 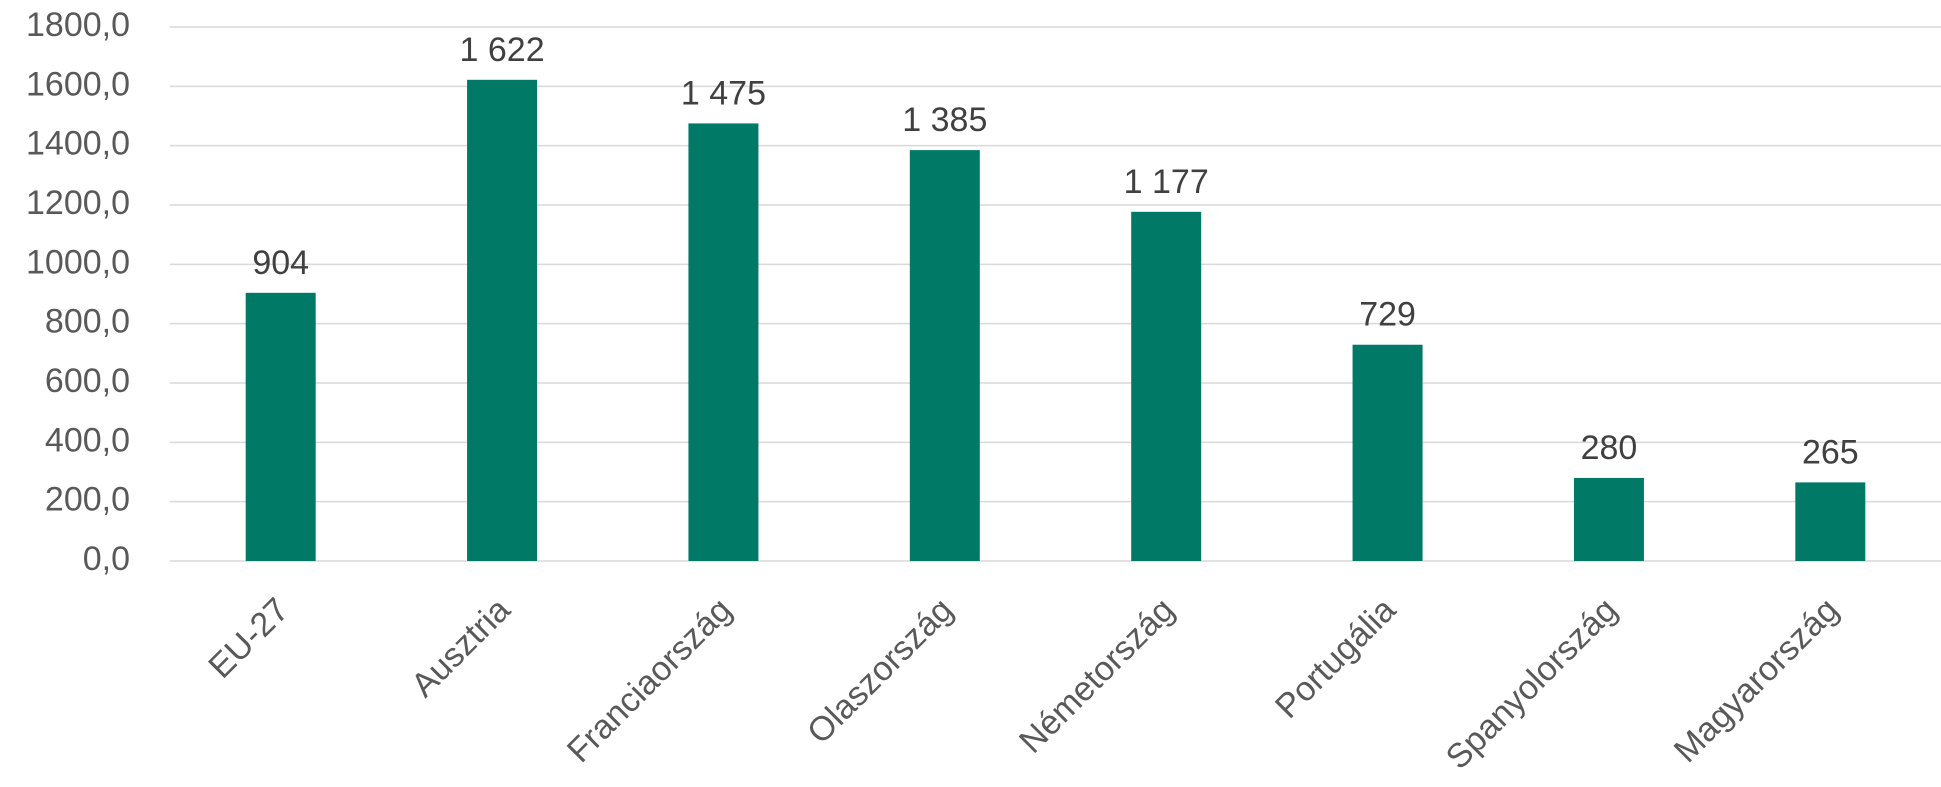 I want to click on data-label: 904, so click(x=280, y=263).